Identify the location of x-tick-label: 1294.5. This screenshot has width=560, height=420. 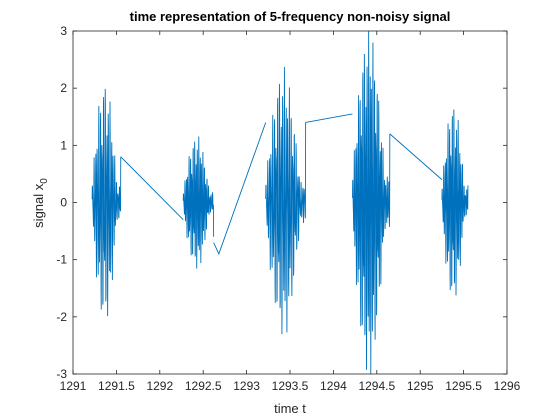
(376, 386).